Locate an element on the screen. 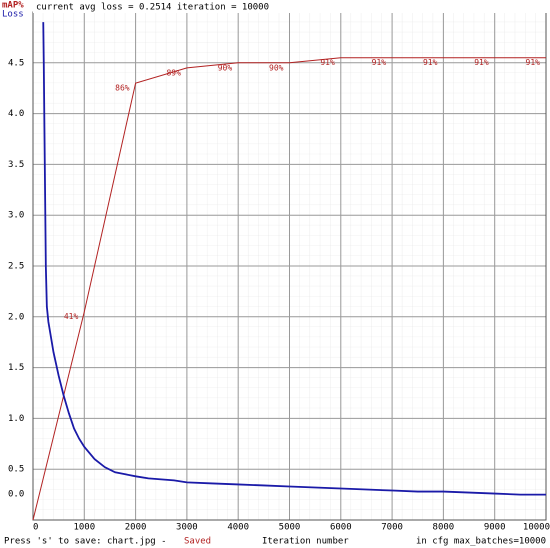 This screenshot has height=548, width=550. x-tick-label: 10000 is located at coordinates (536, 528).